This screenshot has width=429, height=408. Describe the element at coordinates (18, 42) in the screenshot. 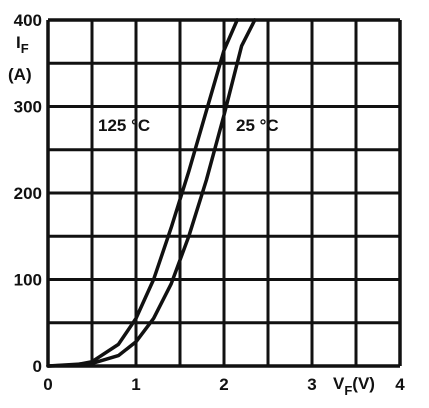

I see `y-axis-label-main: I` at that location.